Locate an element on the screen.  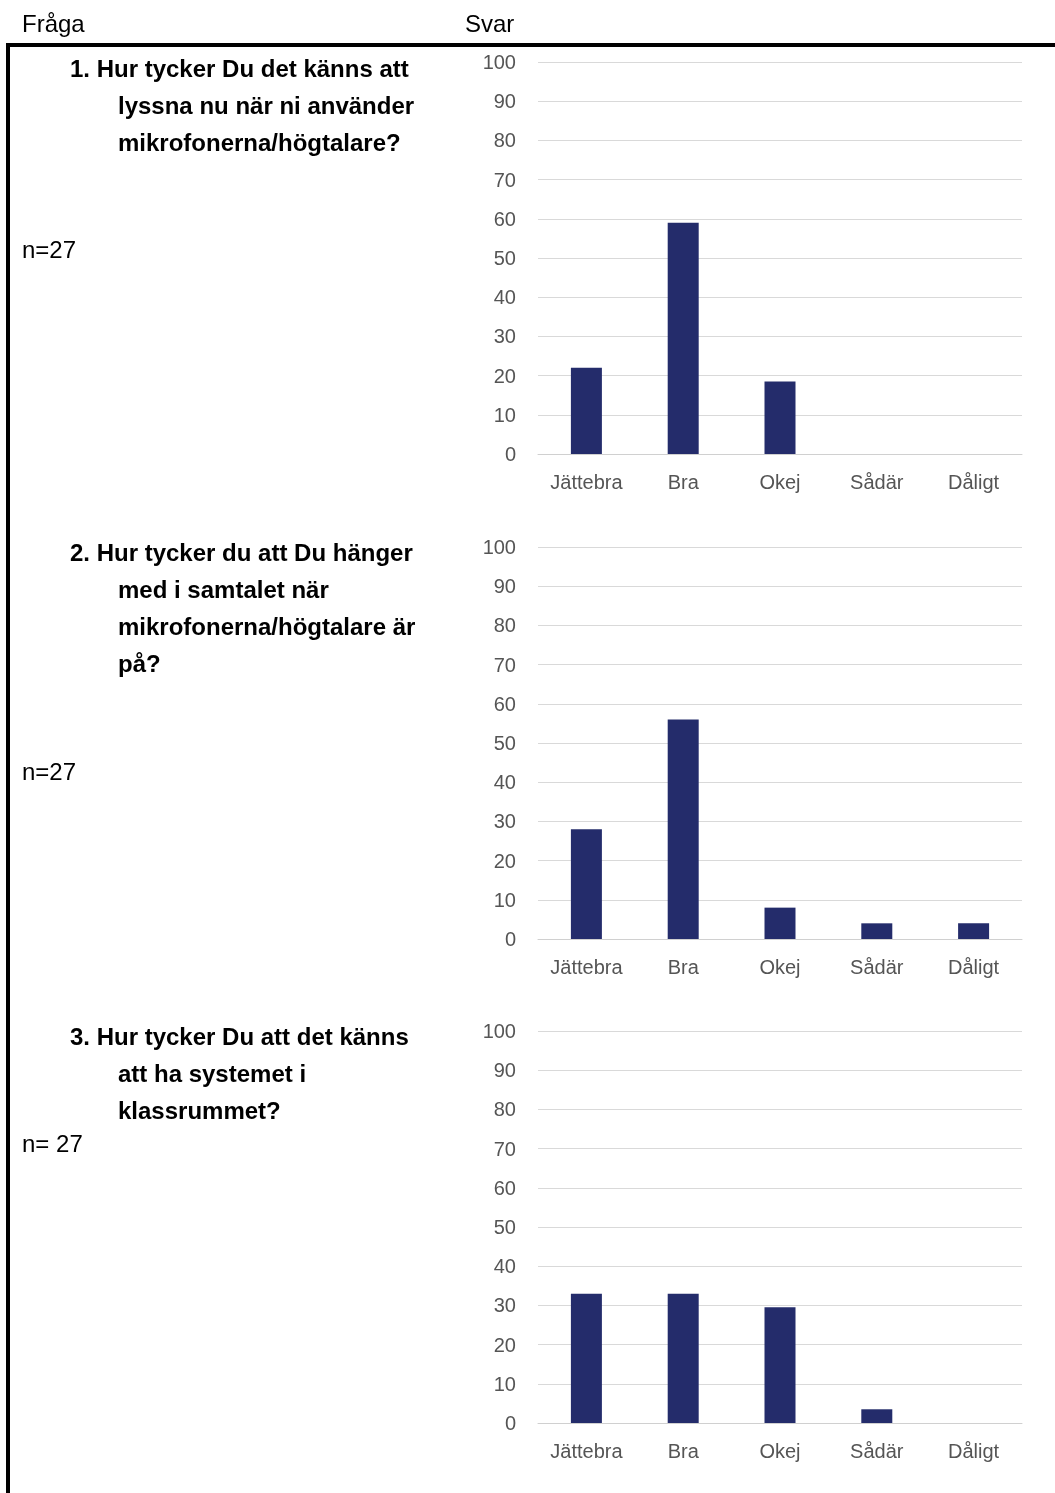
text: n= 27 is located at coordinates (52, 1144).